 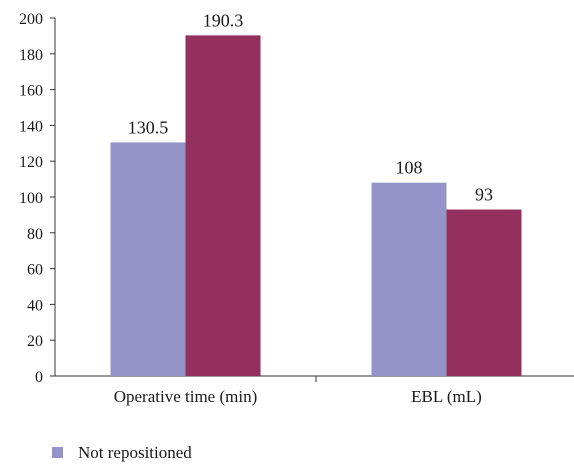 What do you see at coordinates (57, 452) in the screenshot?
I see `legend-swatch` at bounding box center [57, 452].